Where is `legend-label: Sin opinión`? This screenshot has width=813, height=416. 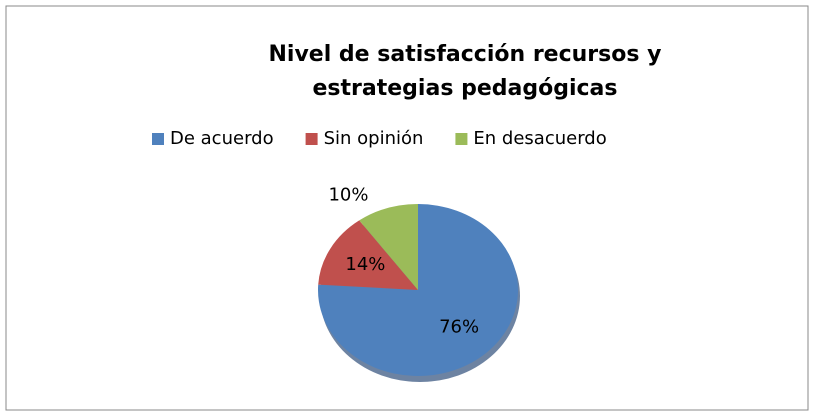 legend-label: Sin opinión is located at coordinates (374, 138).